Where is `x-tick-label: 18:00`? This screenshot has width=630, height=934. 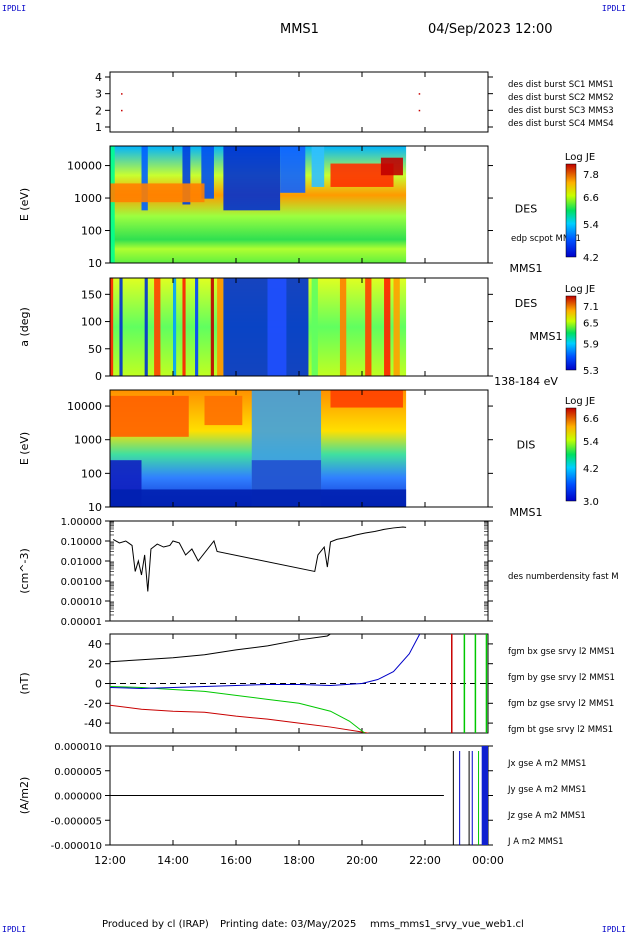 x-tick-label: 18:00 is located at coordinates (299, 860).